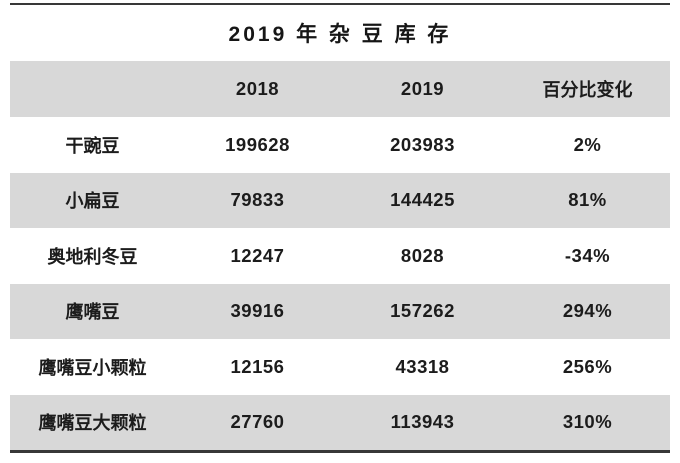 Image resolution: width=680 pixels, height=463 pixels. Describe the element at coordinates (587, 90) in the screenshot. I see `header-cell-change: 百分比变化` at that location.